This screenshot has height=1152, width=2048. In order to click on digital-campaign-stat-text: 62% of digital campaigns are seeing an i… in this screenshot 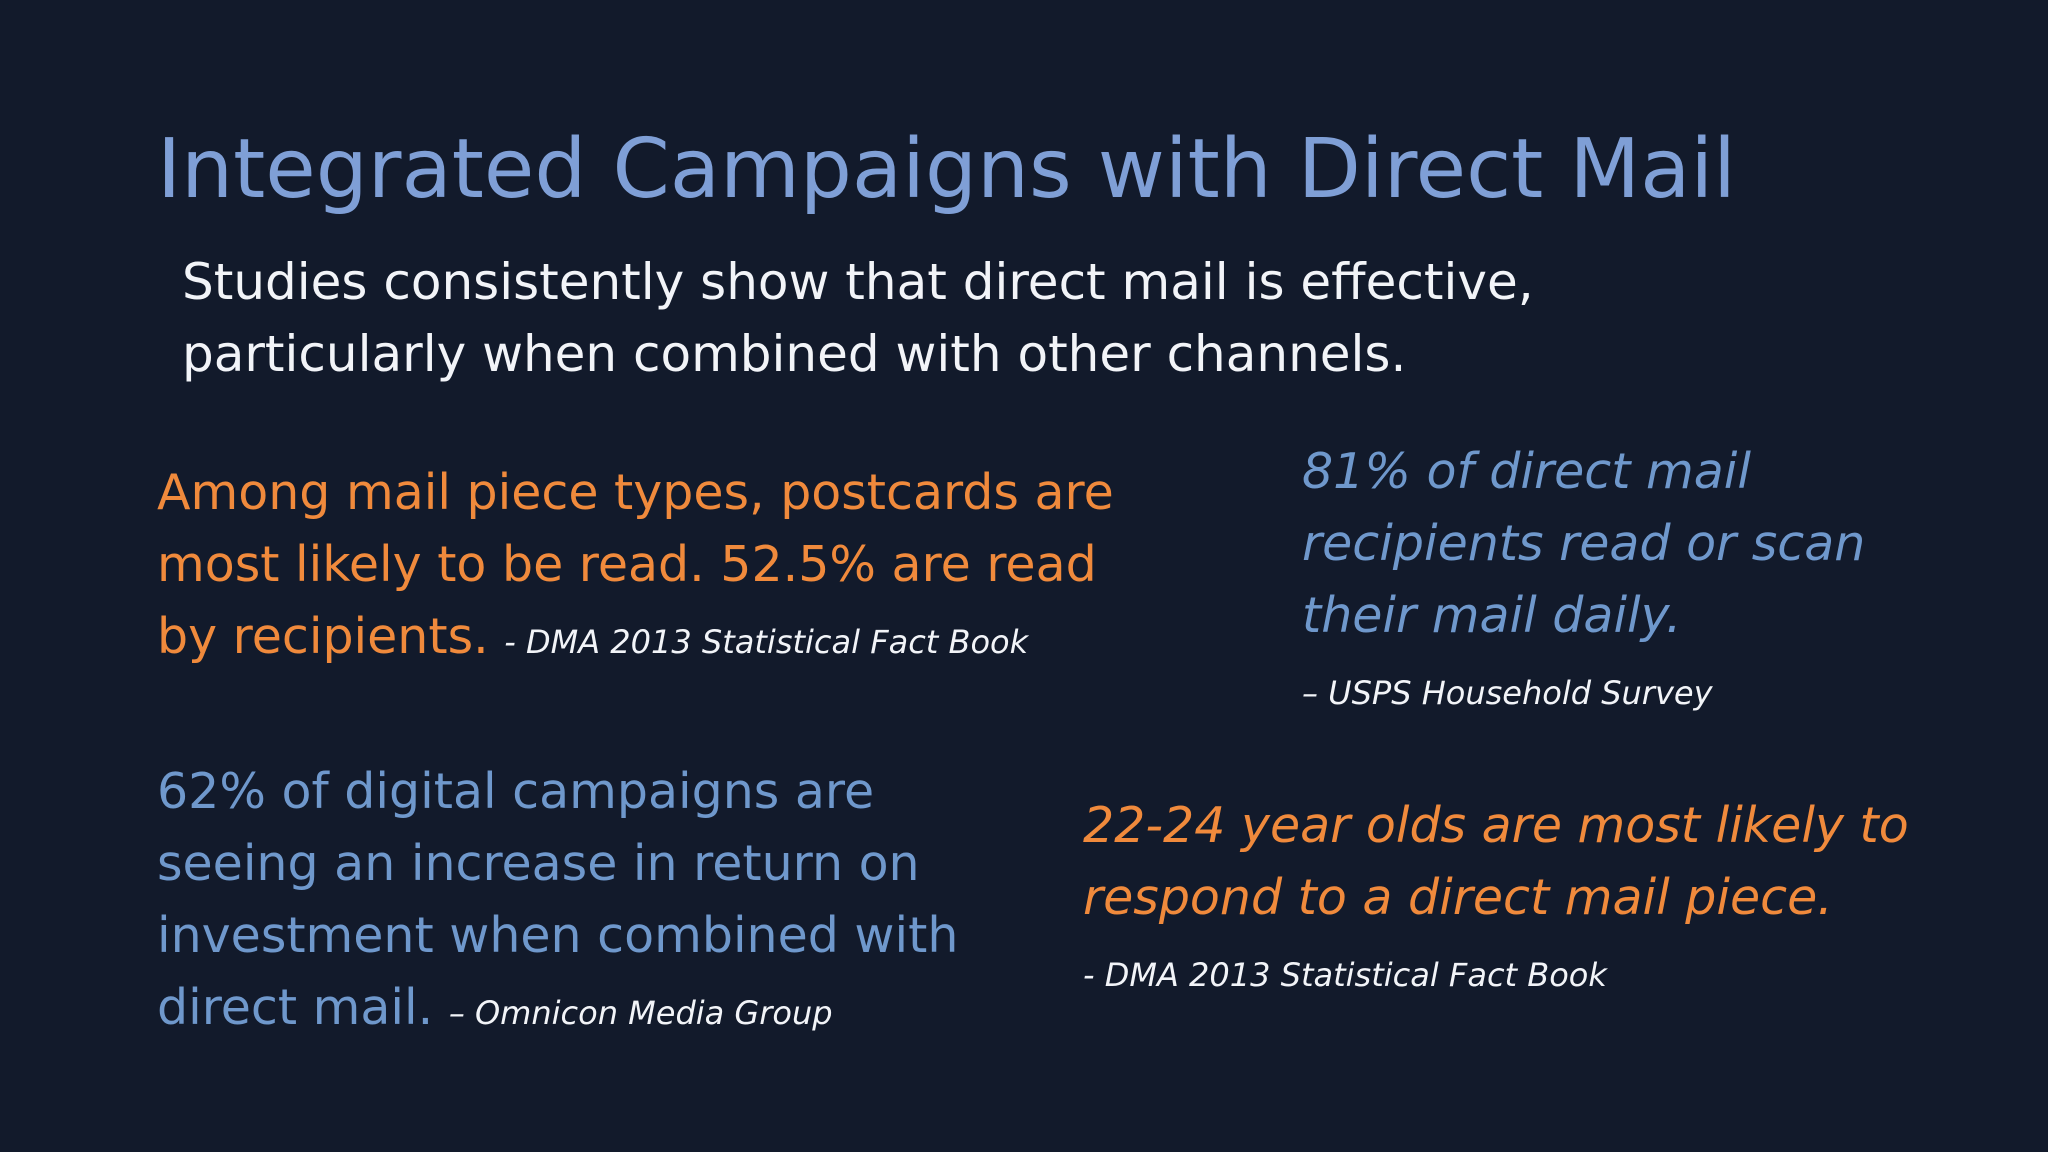, I will do `click(558, 899)`.